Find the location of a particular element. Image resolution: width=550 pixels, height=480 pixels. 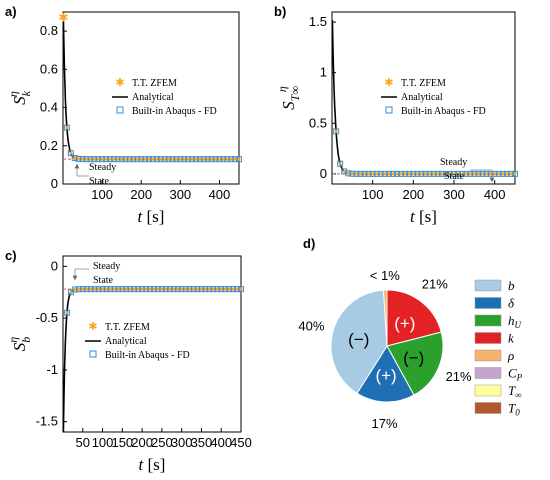

x-tick-label: 450 is located at coordinates (241, 442).